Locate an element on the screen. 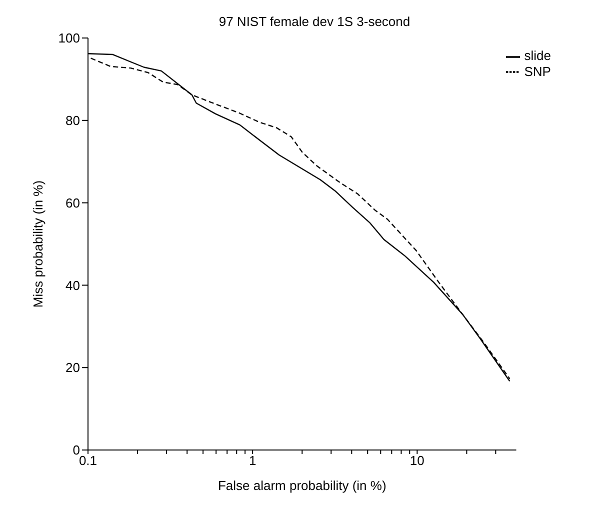  chart-title: 97 NIST female dev 1S 3-second is located at coordinates (314, 21).